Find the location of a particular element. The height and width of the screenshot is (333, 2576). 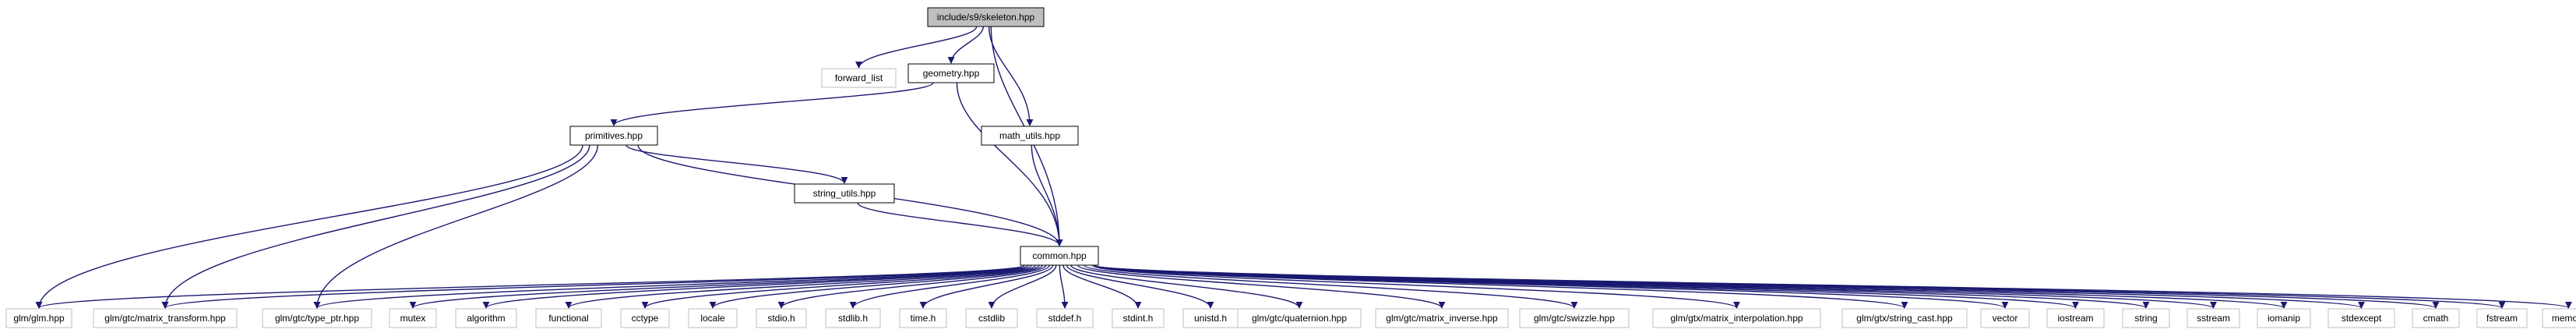

edge-math_utils-to-common is located at coordinates (1047, 195).